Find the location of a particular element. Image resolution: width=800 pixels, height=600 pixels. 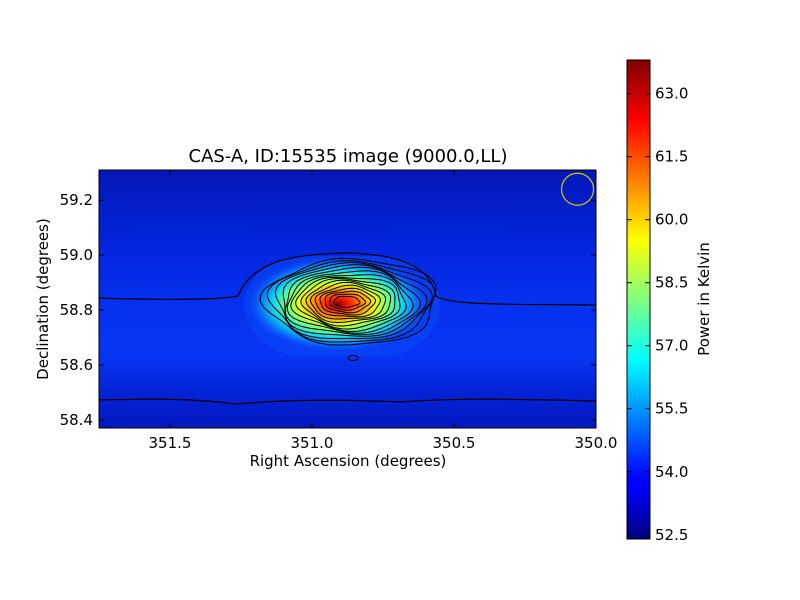

y-tick-label: 58.8 is located at coordinates (76, 310).